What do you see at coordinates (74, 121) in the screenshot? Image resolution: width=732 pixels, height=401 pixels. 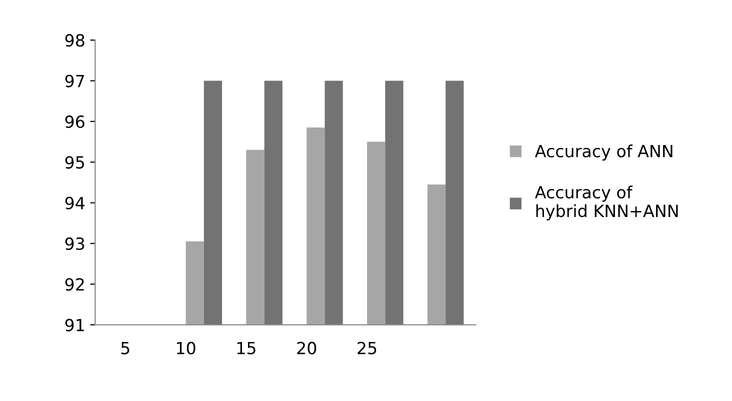 I see `y-tick-label: 96` at bounding box center [74, 121].